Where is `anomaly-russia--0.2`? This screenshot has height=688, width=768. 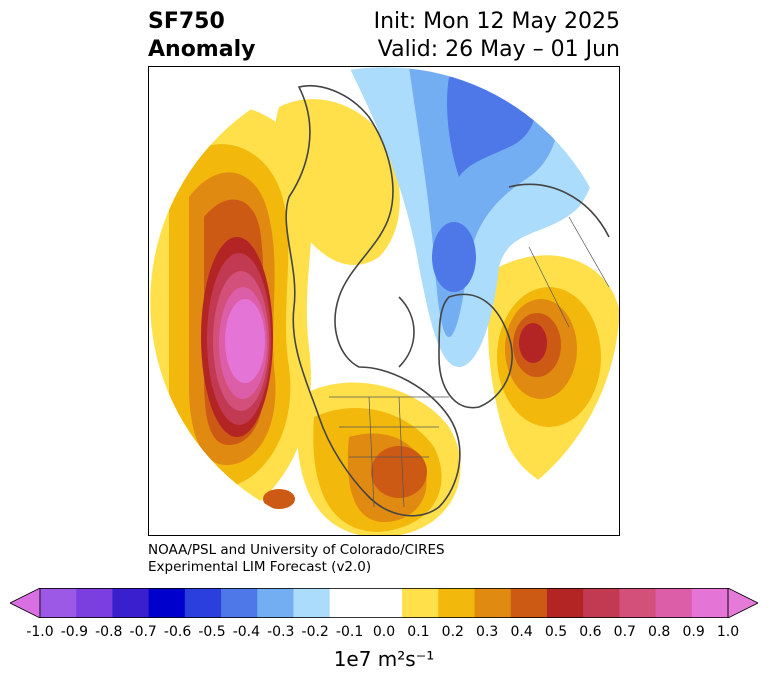
anomaly-russia--0.2 is located at coordinates (454, 257).